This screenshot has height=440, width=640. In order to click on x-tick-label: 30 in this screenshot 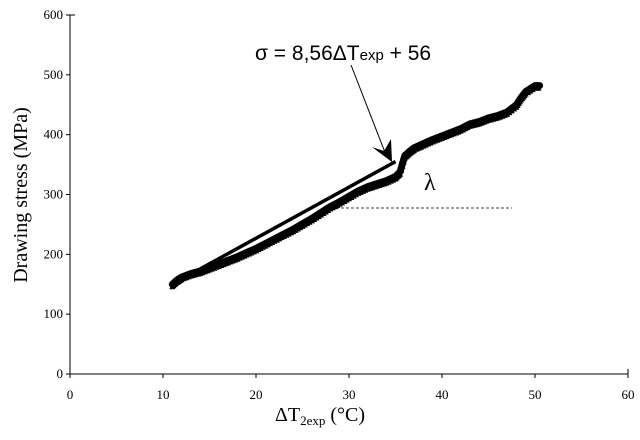, I will do `click(349, 394)`.